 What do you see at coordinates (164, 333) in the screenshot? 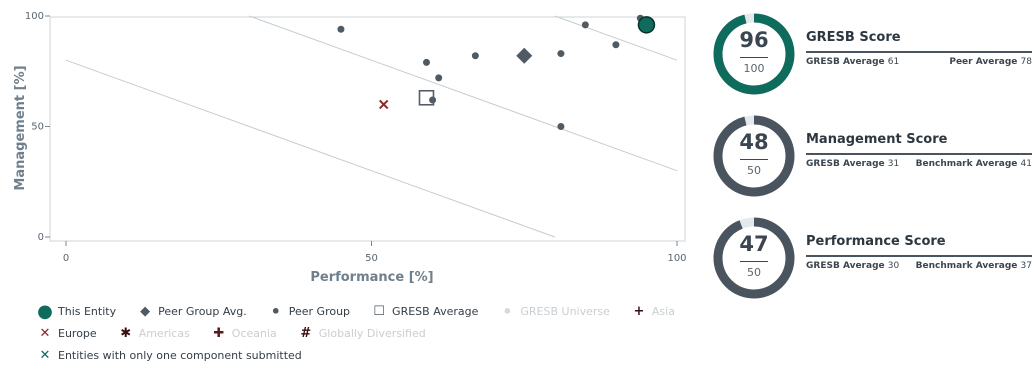
I see `legend-label: Americas` at bounding box center [164, 333].